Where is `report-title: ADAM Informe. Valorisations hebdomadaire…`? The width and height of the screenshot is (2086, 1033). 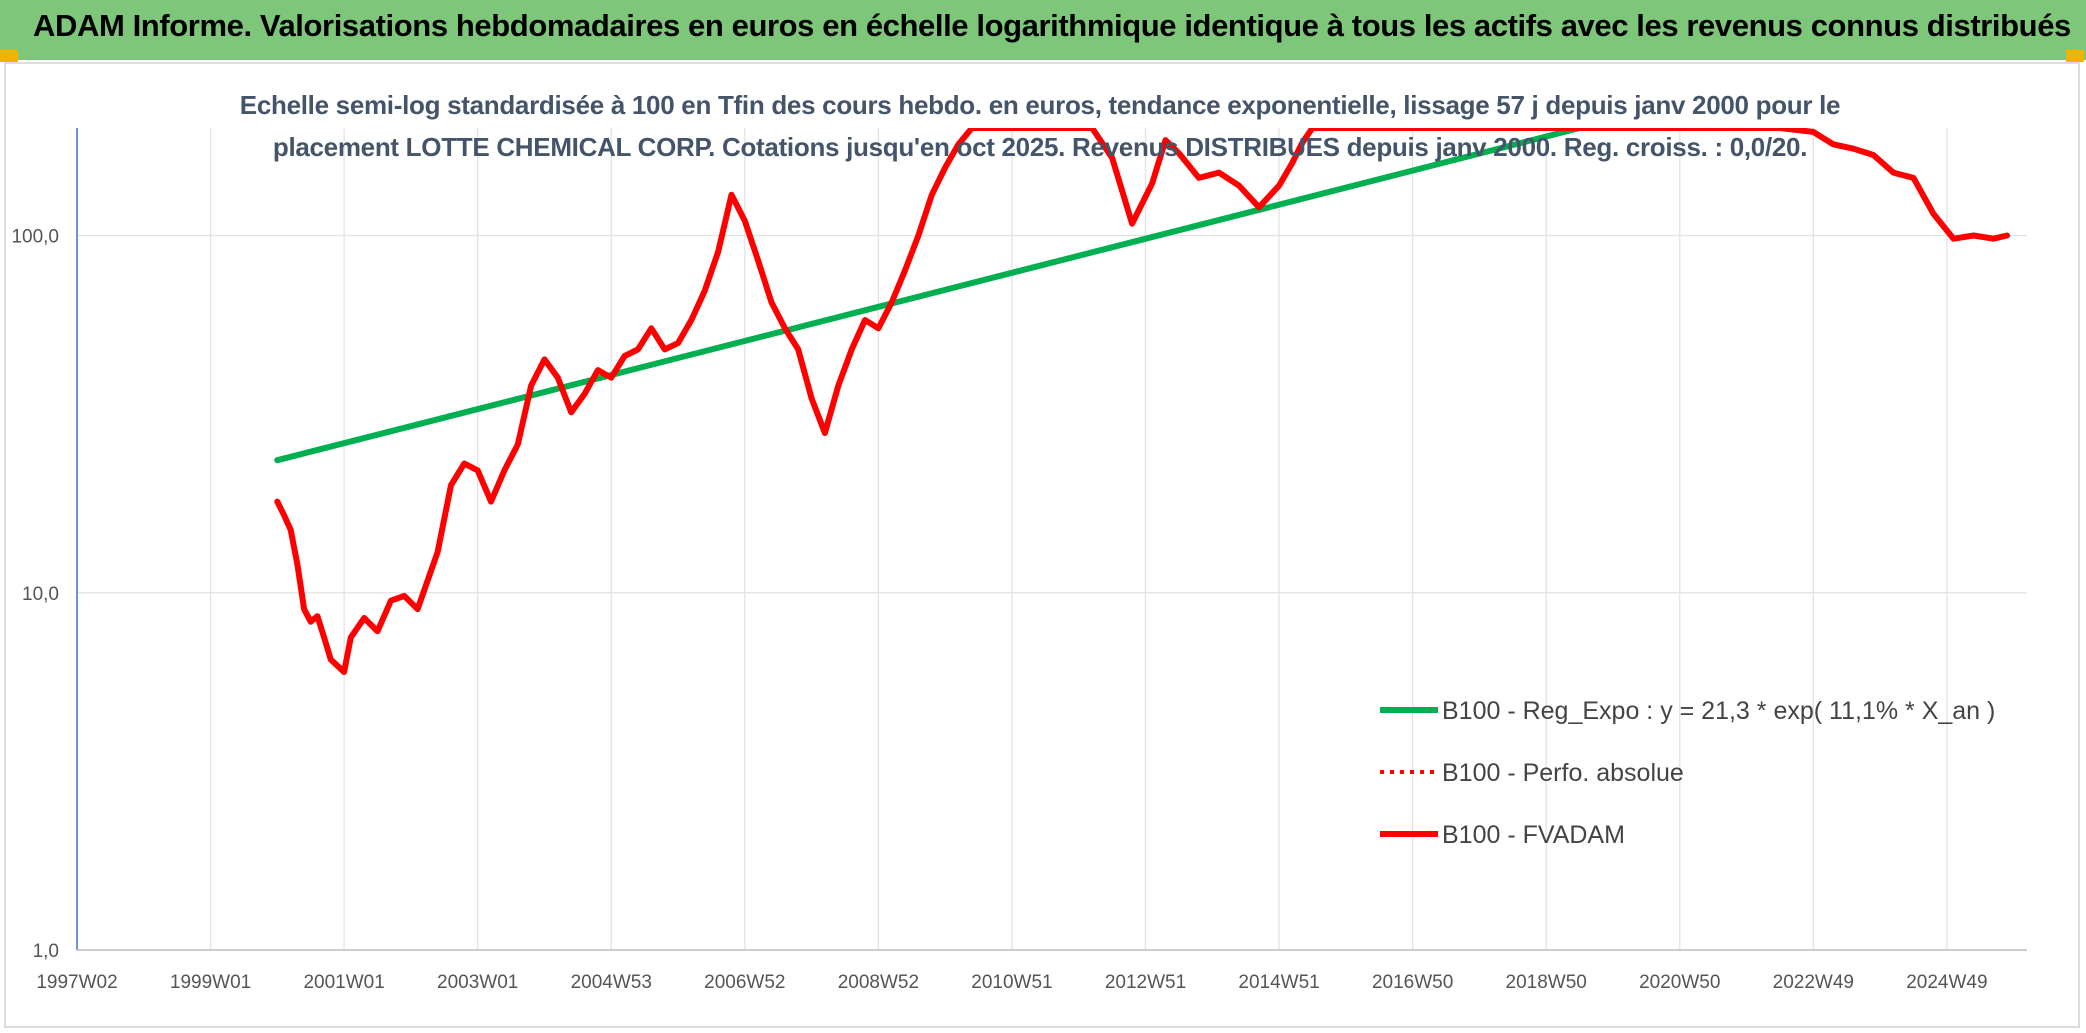
report-title: ADAM Informe. Valorisations hebdomadaire… is located at coordinates (1052, 25).